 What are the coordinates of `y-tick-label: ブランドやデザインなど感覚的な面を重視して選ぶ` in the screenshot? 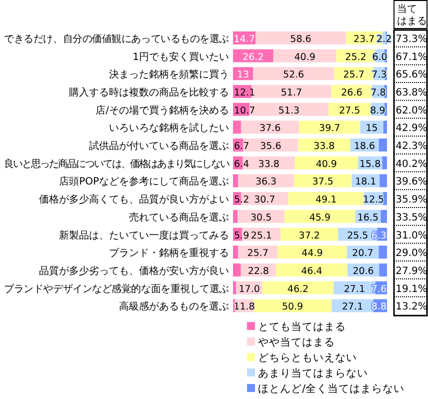 It's located at (117, 288).